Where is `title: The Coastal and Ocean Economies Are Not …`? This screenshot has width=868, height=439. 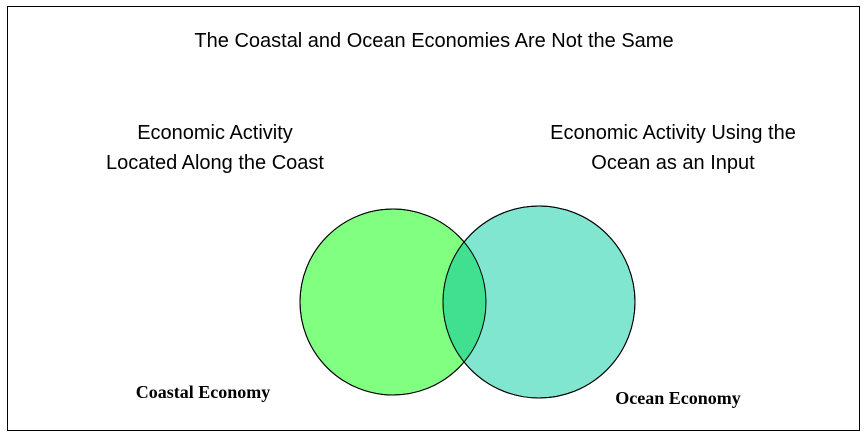
title: The Coastal and Ocean Economies Are Not … is located at coordinates (433, 41).